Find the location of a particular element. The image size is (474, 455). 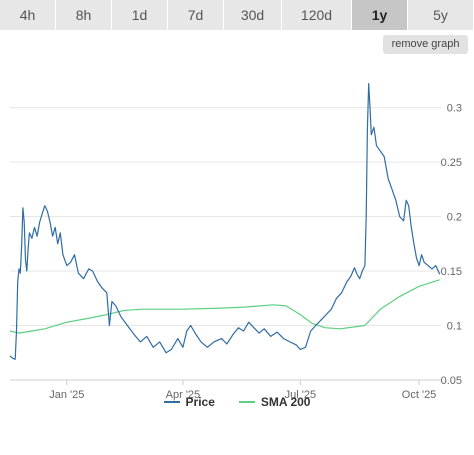

y-tick-label: 0.2 is located at coordinates (454, 218).